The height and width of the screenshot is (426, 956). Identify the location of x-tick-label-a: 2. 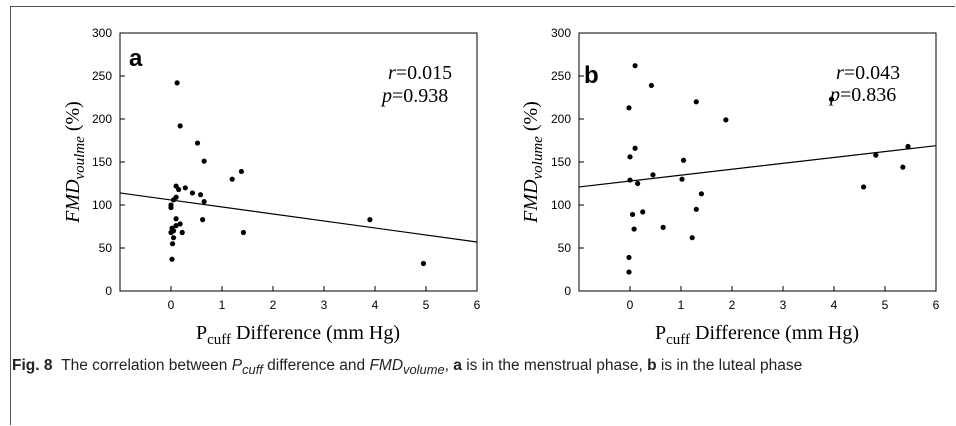
(273, 305).